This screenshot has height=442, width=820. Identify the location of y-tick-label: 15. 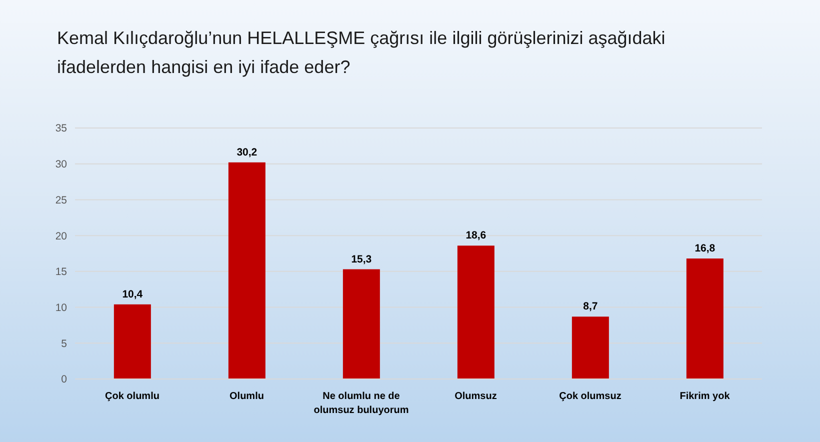
(61, 272).